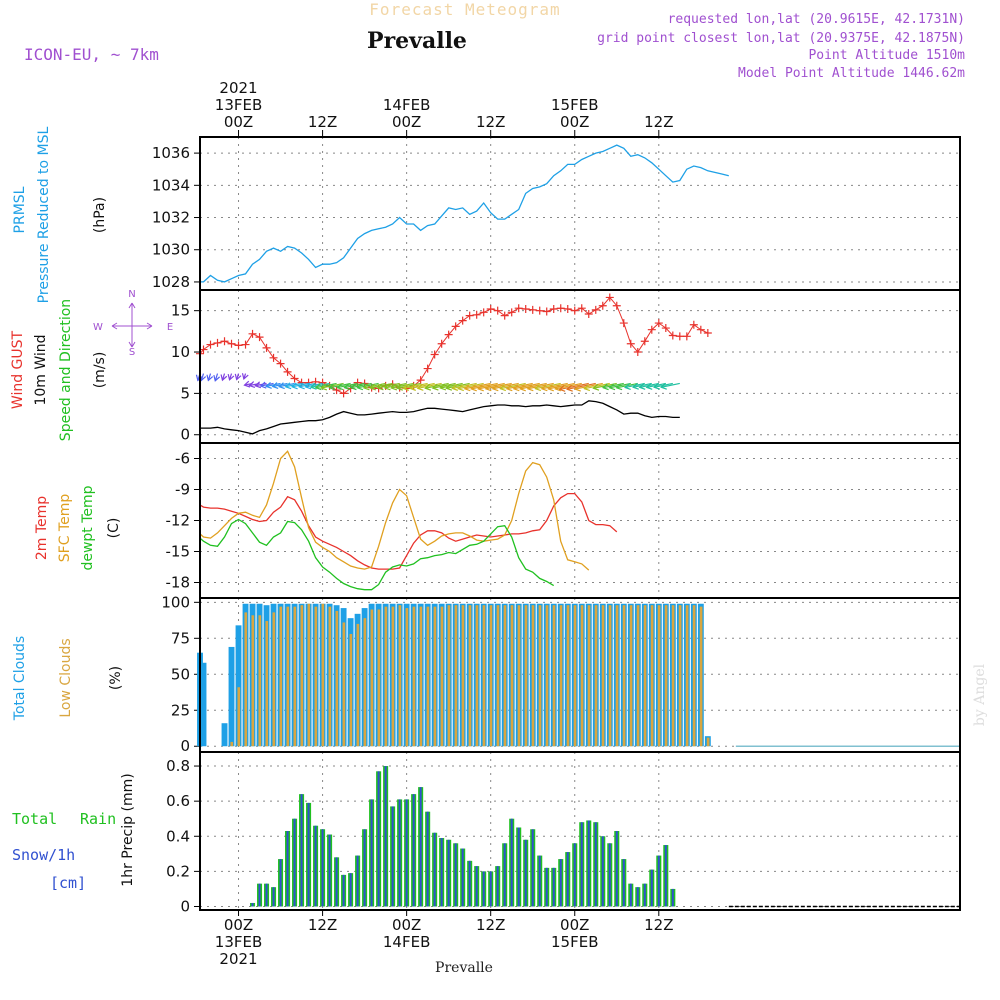 The height and width of the screenshot is (1000, 1000). What do you see at coordinates (180, 352) in the screenshot?
I see `y-tick-label: 10` at bounding box center [180, 352].